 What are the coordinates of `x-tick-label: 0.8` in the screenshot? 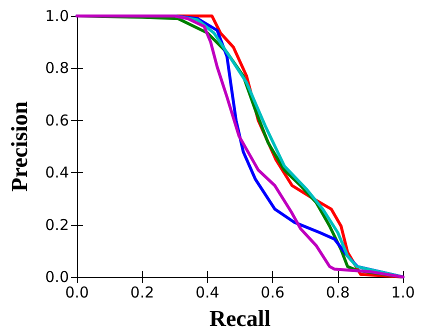 It's located at (338, 293).